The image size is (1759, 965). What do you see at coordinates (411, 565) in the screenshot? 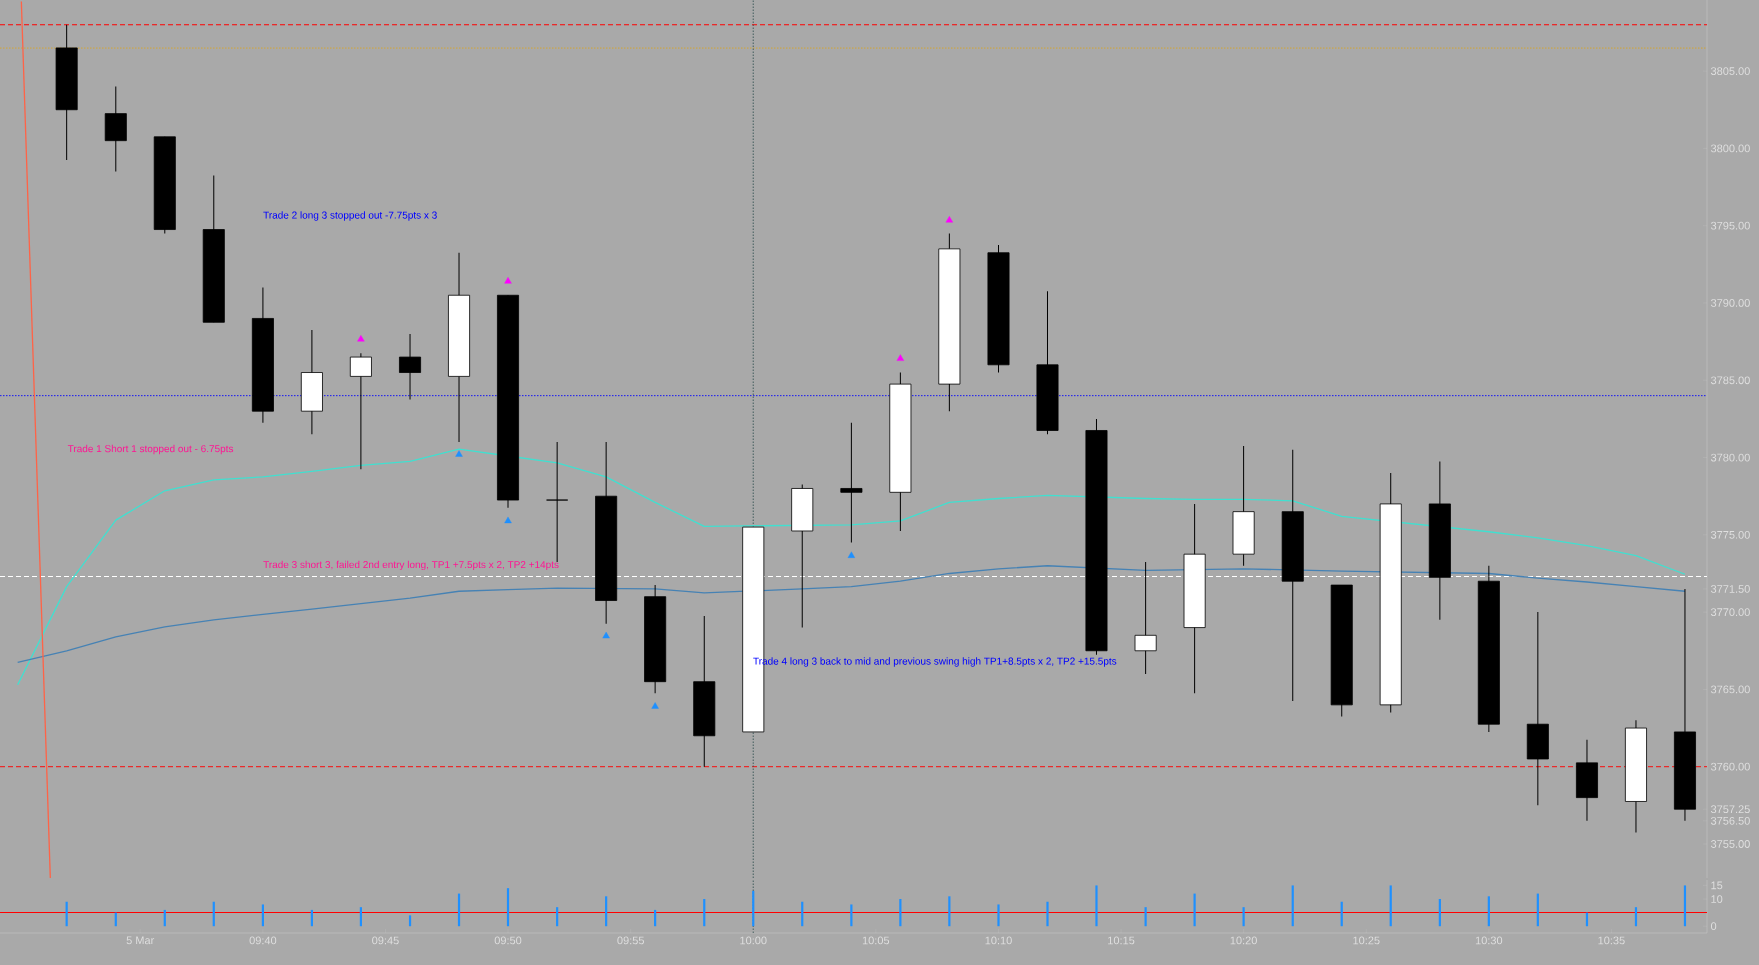
I see `annotation: Trade 3 short 3, failed 2nd entry long, TP1 +7.5pts x 2, TP2 +14pts` at bounding box center [411, 565].